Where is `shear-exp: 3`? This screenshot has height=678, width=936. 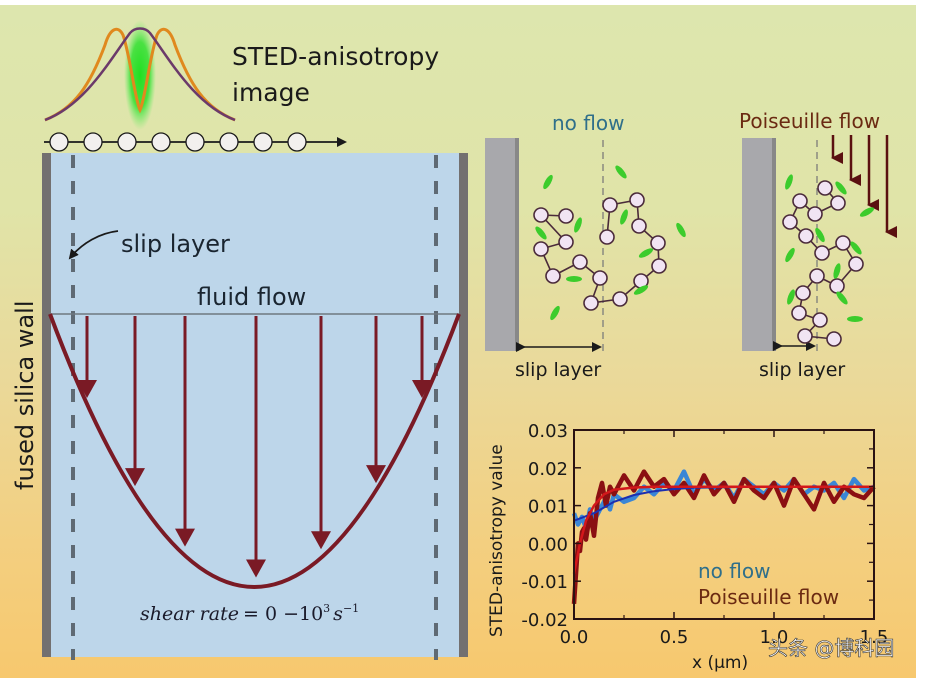 shear-exp: 3 is located at coordinates (326, 608).